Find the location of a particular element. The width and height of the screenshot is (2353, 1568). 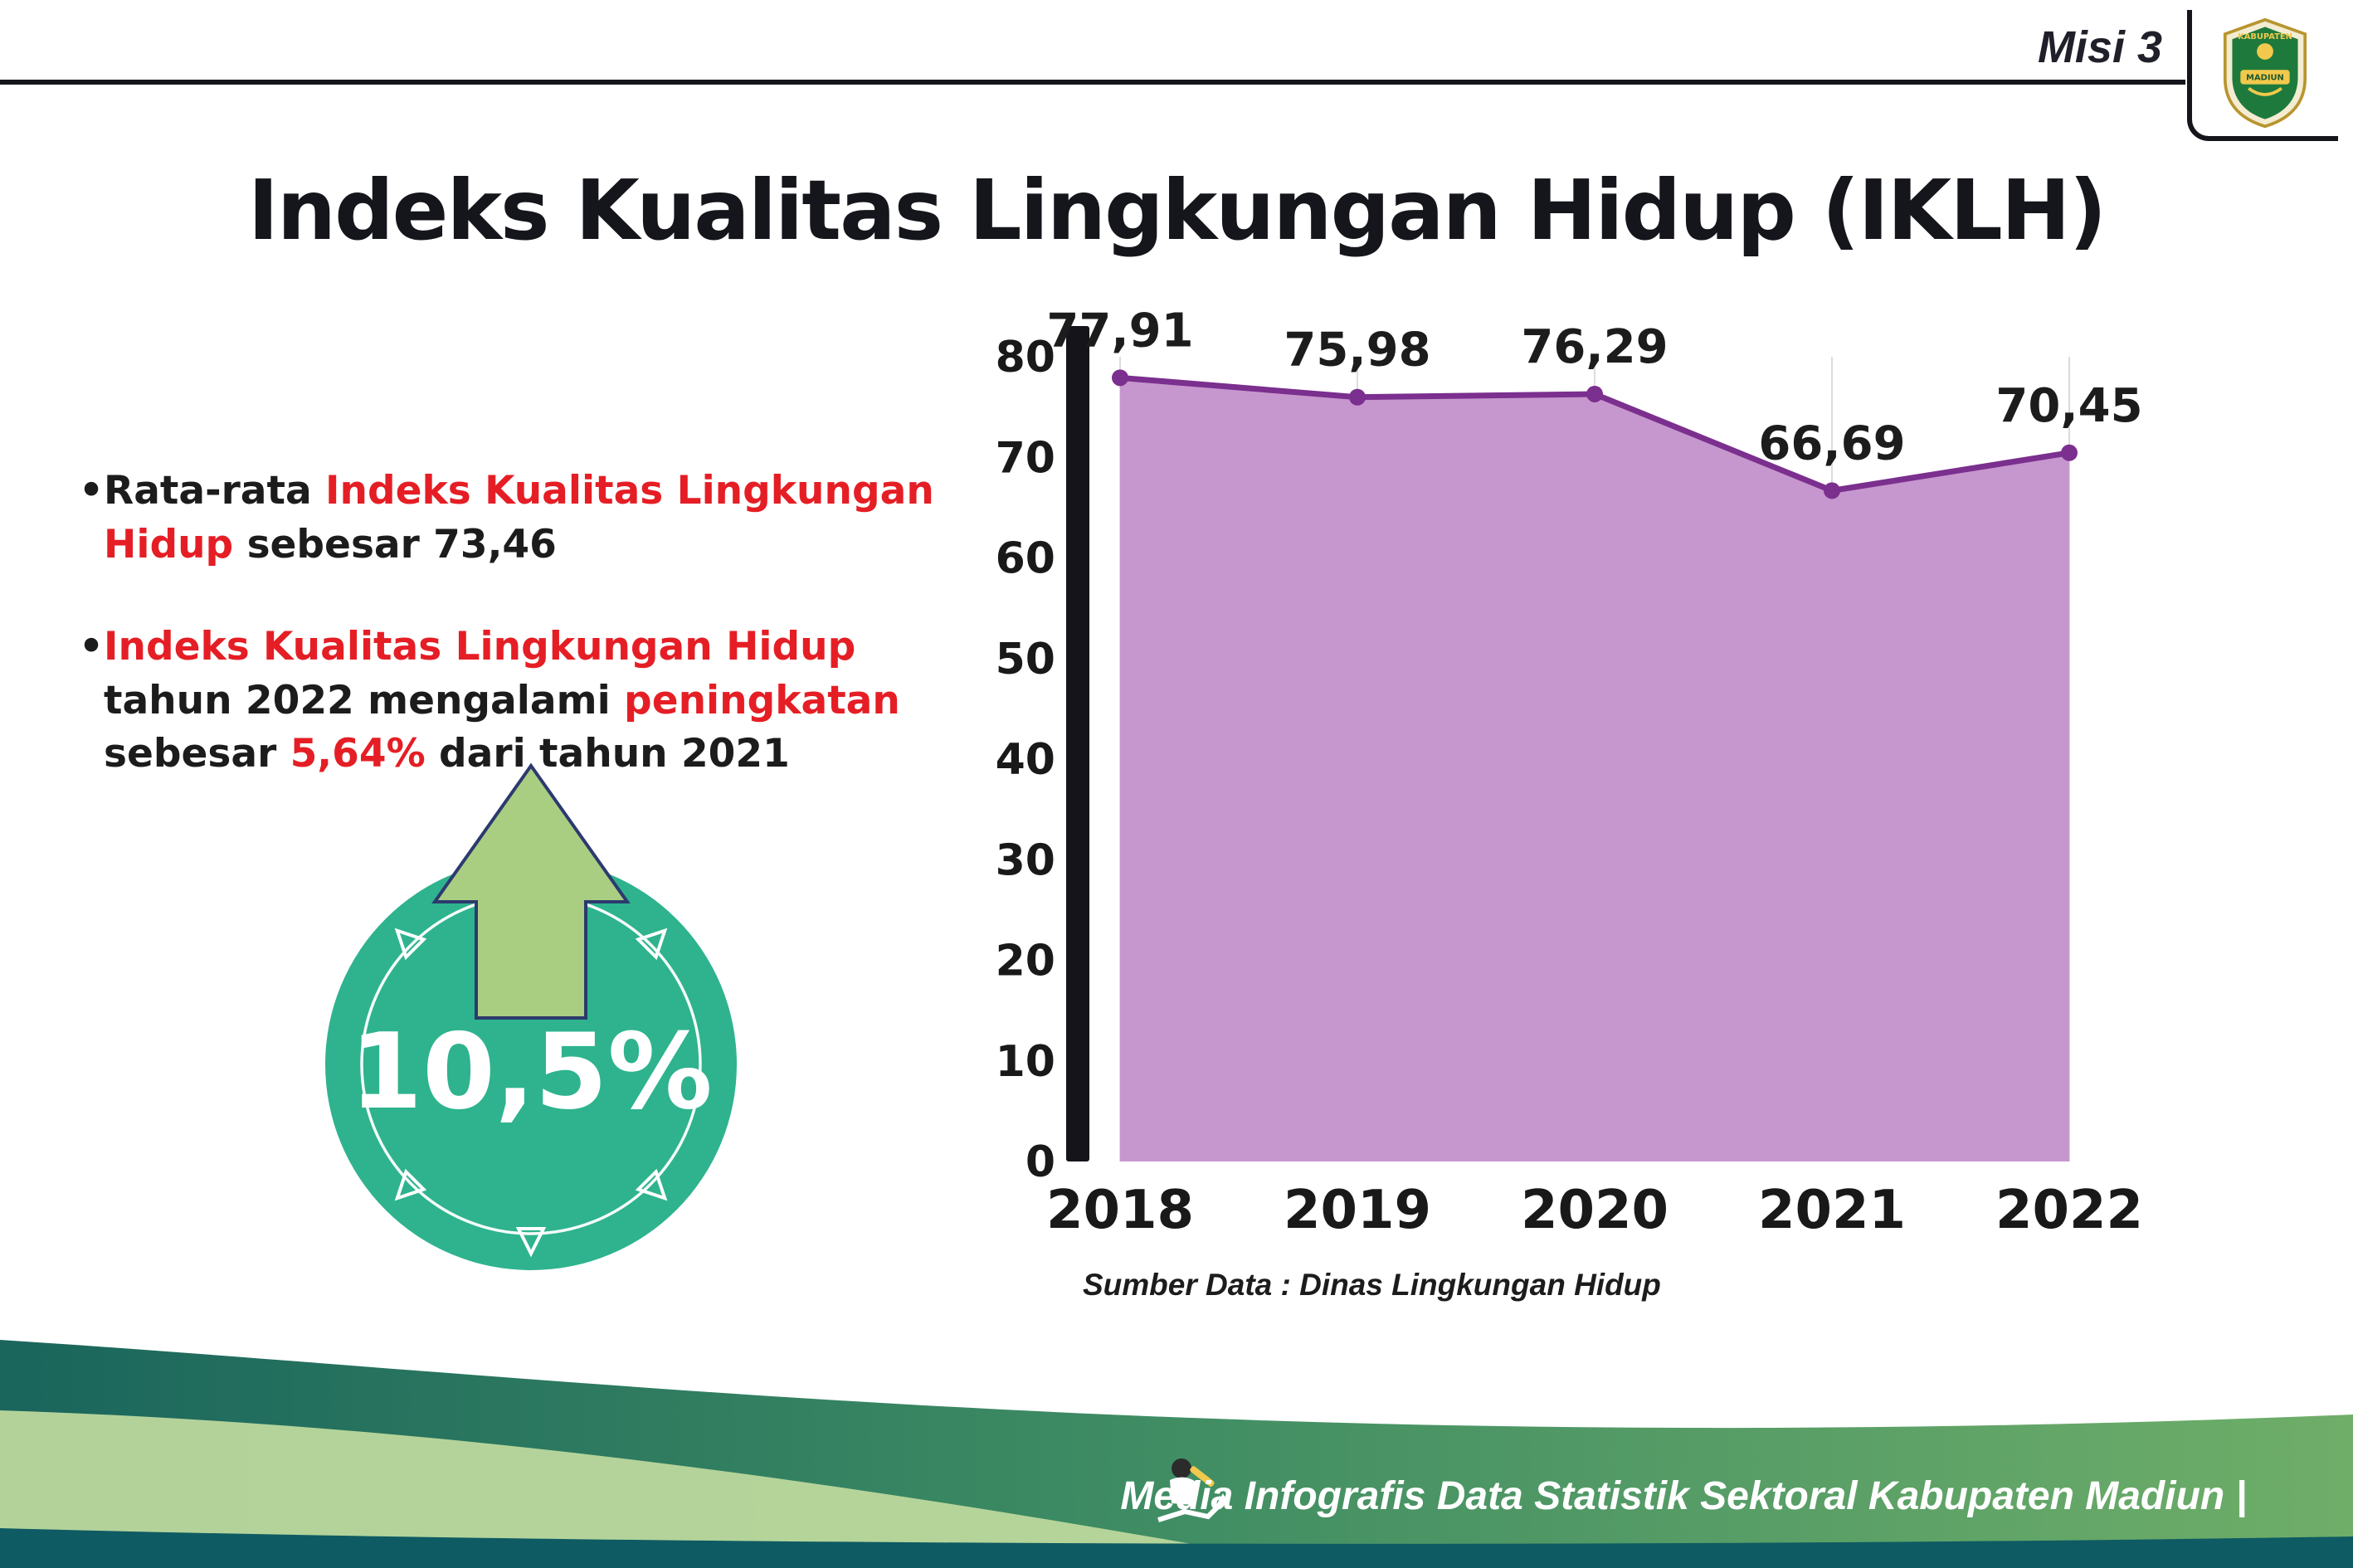

badge-circle is located at coordinates (531, 1064).